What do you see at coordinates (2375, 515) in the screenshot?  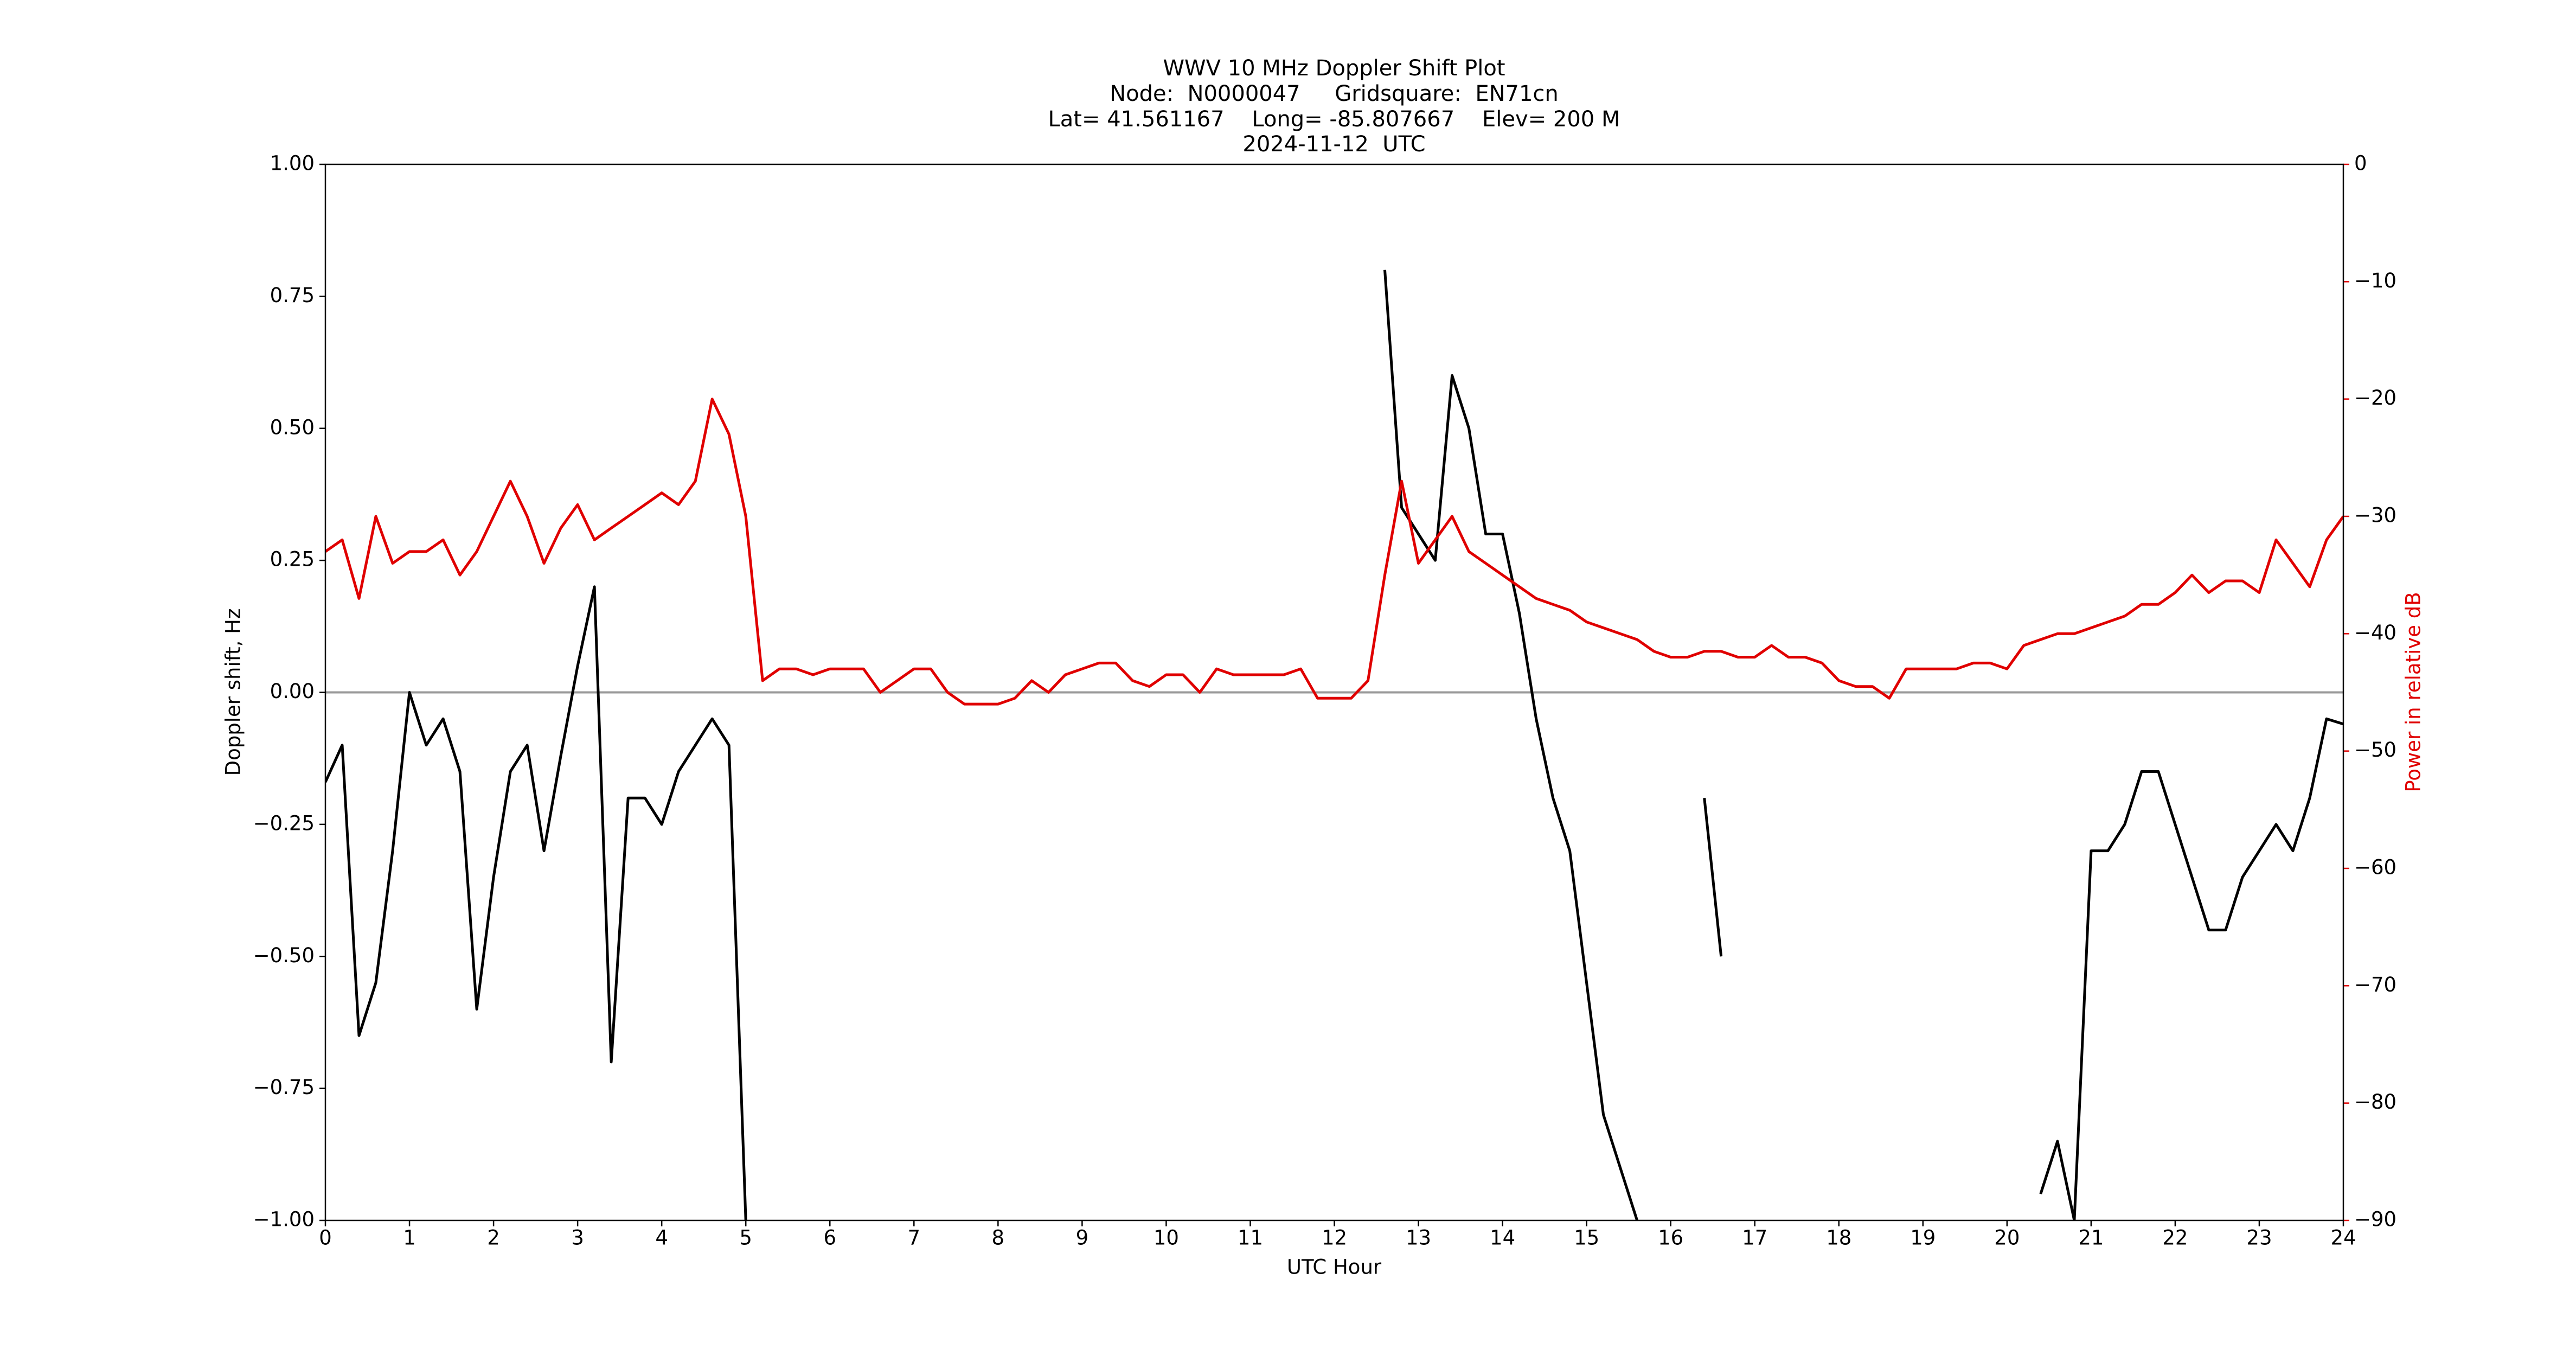 I see `y2-tick-label: −30` at bounding box center [2375, 515].